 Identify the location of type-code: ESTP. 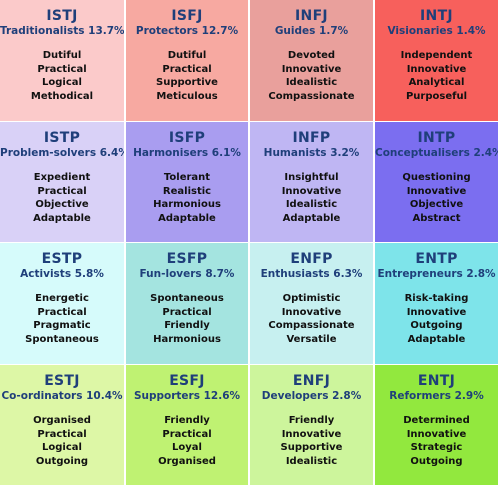
(62, 259).